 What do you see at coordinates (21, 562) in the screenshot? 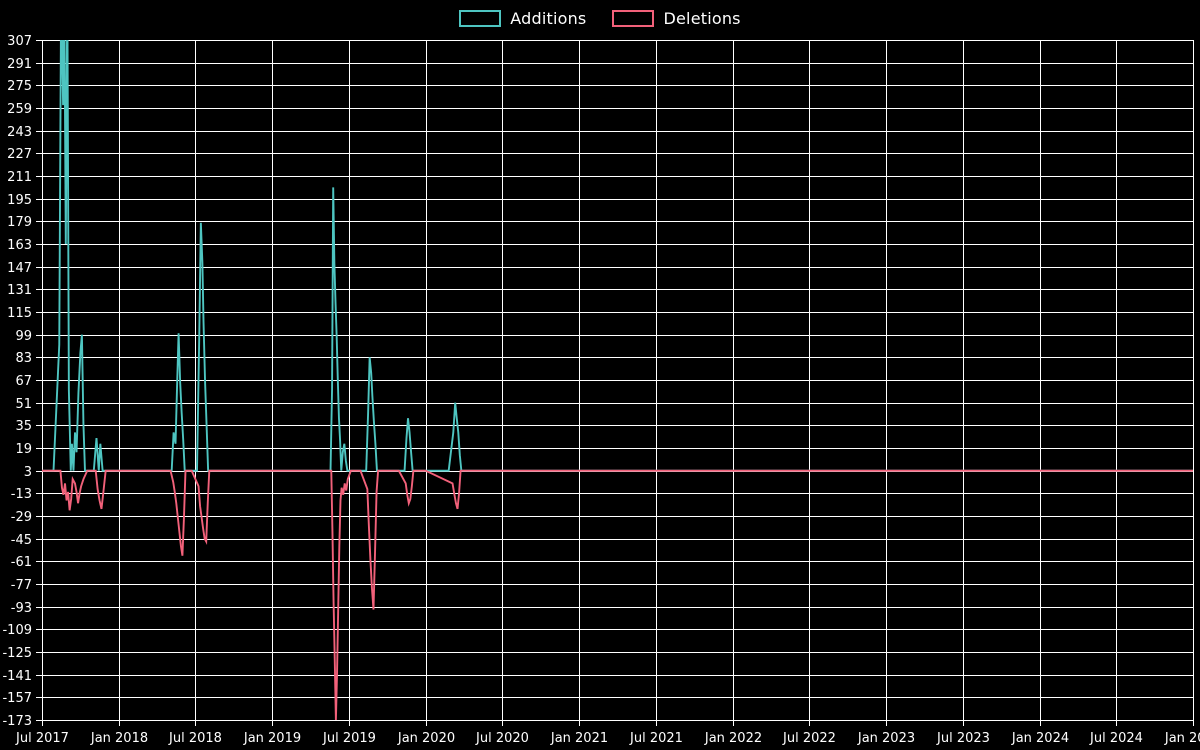
I see `y-tick-label: -61` at bounding box center [21, 562].